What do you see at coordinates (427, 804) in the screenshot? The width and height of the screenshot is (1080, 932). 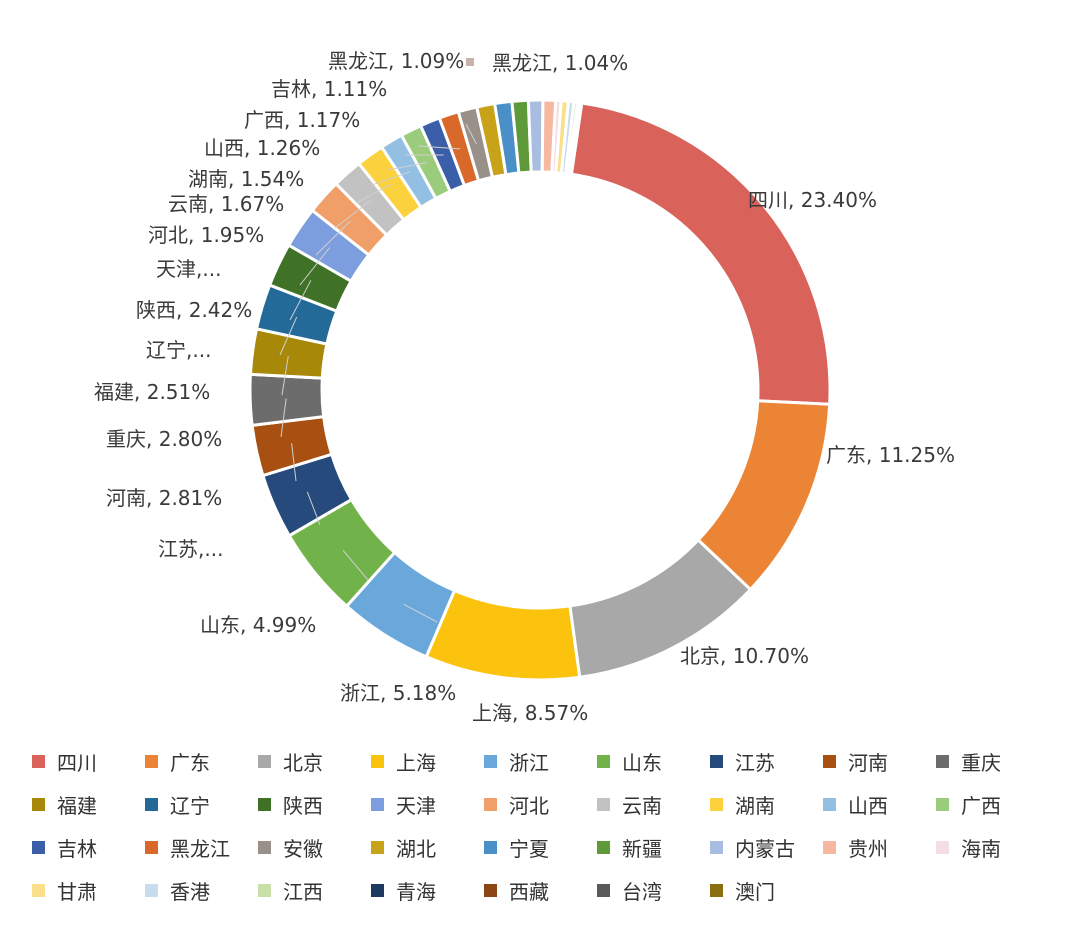 I see `legend-item-13: 天津` at bounding box center [427, 804].